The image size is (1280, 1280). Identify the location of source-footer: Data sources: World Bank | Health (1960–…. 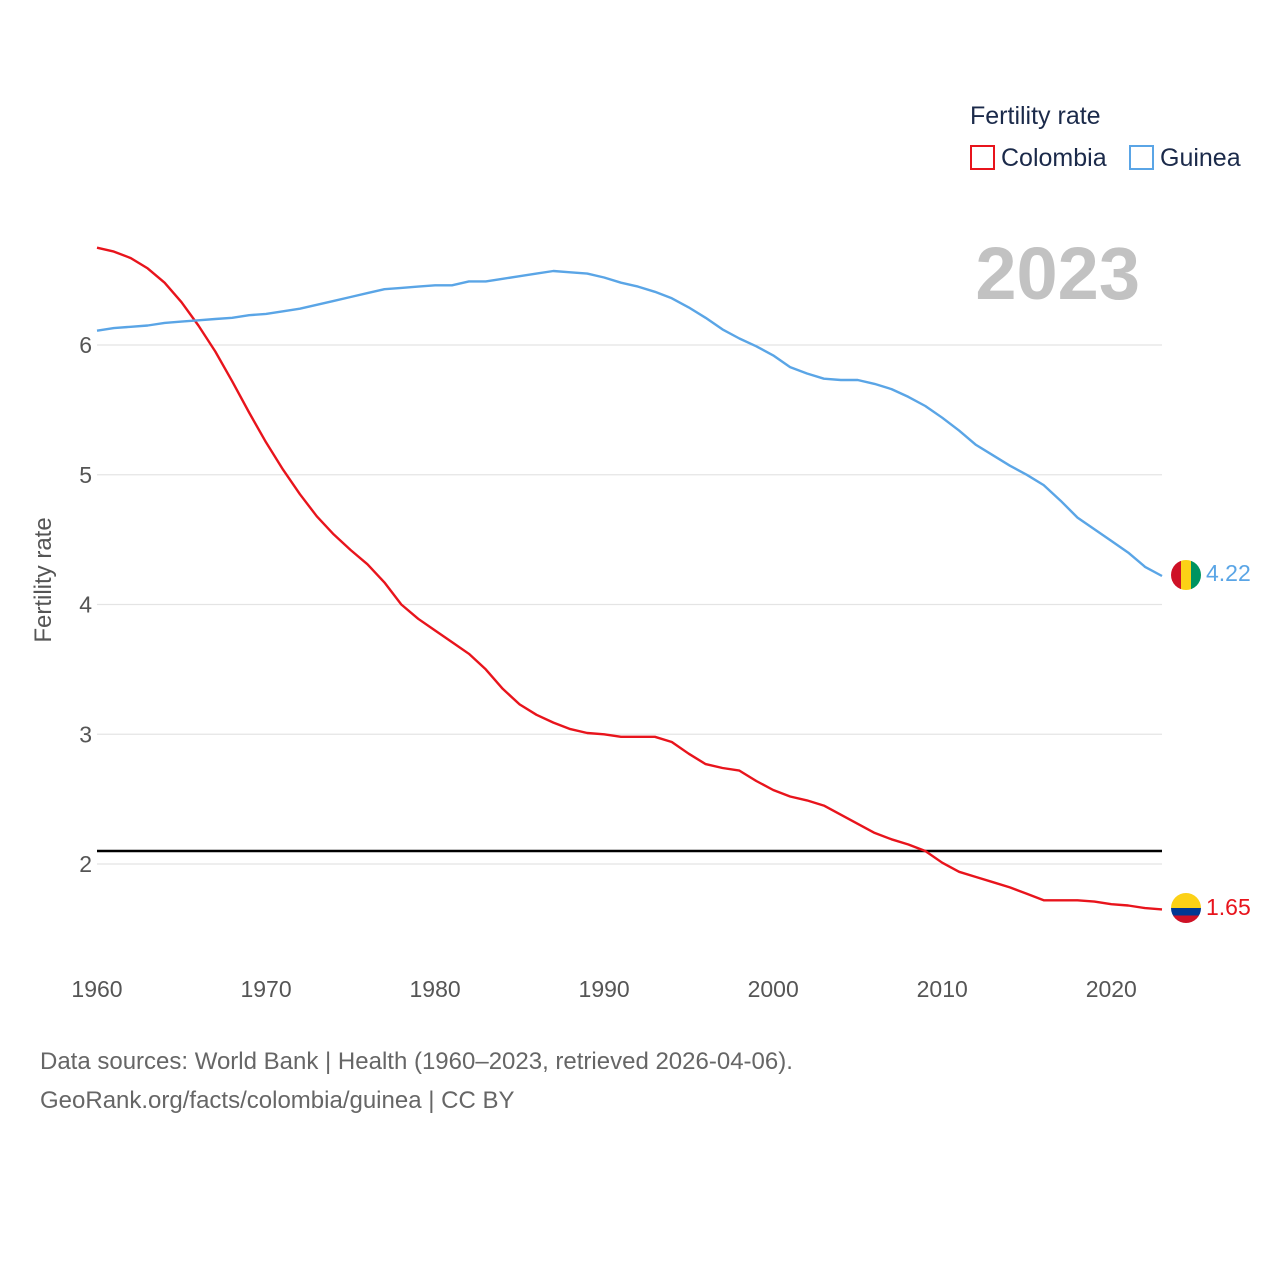
(416, 1081).